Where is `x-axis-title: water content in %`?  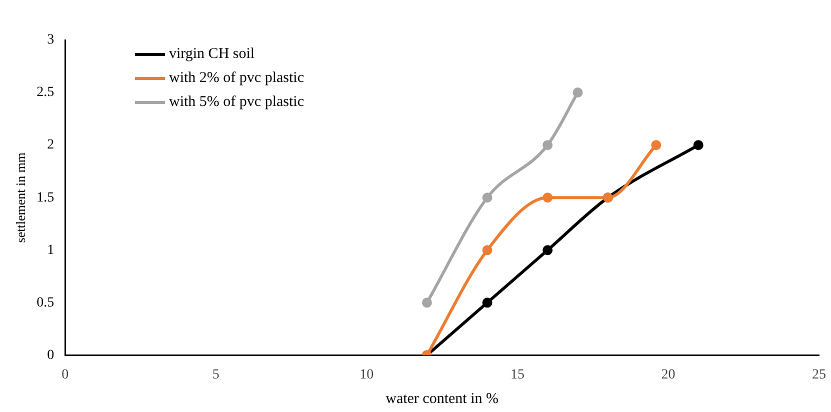
x-axis-title: water content in % is located at coordinates (442, 398).